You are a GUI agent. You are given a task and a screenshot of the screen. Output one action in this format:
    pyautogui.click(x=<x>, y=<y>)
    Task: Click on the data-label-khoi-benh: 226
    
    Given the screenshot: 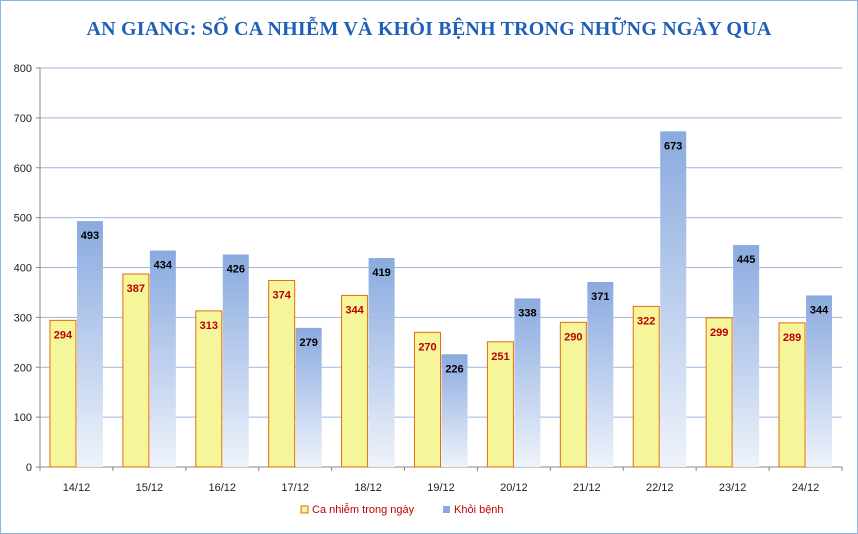 What is the action you would take?
    pyautogui.click(x=454, y=369)
    